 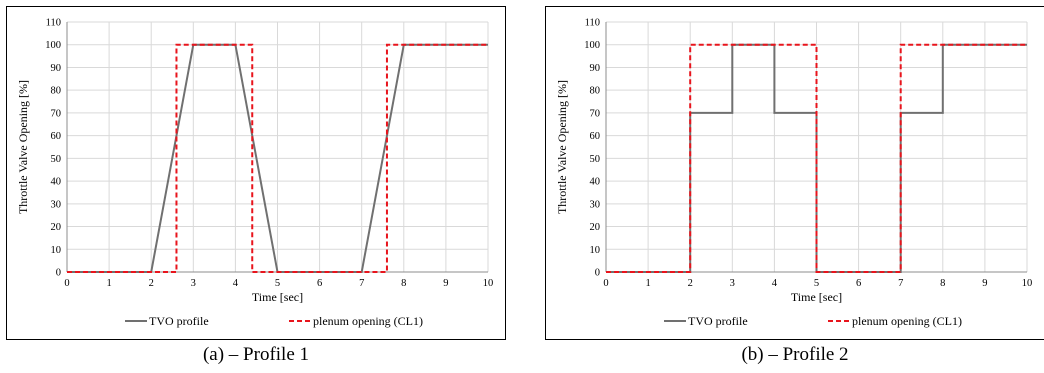 What do you see at coordinates (256, 354) in the screenshot?
I see `caption-profile-1: (a) – Profile 1` at bounding box center [256, 354].